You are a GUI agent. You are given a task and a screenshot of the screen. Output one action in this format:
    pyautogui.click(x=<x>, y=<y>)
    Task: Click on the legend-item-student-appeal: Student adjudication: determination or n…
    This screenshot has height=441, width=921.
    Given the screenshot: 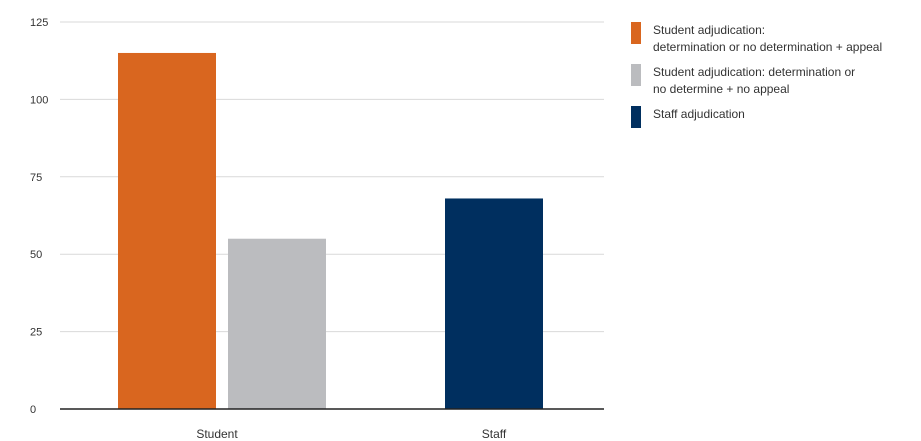 What is the action you would take?
    pyautogui.click(x=776, y=39)
    